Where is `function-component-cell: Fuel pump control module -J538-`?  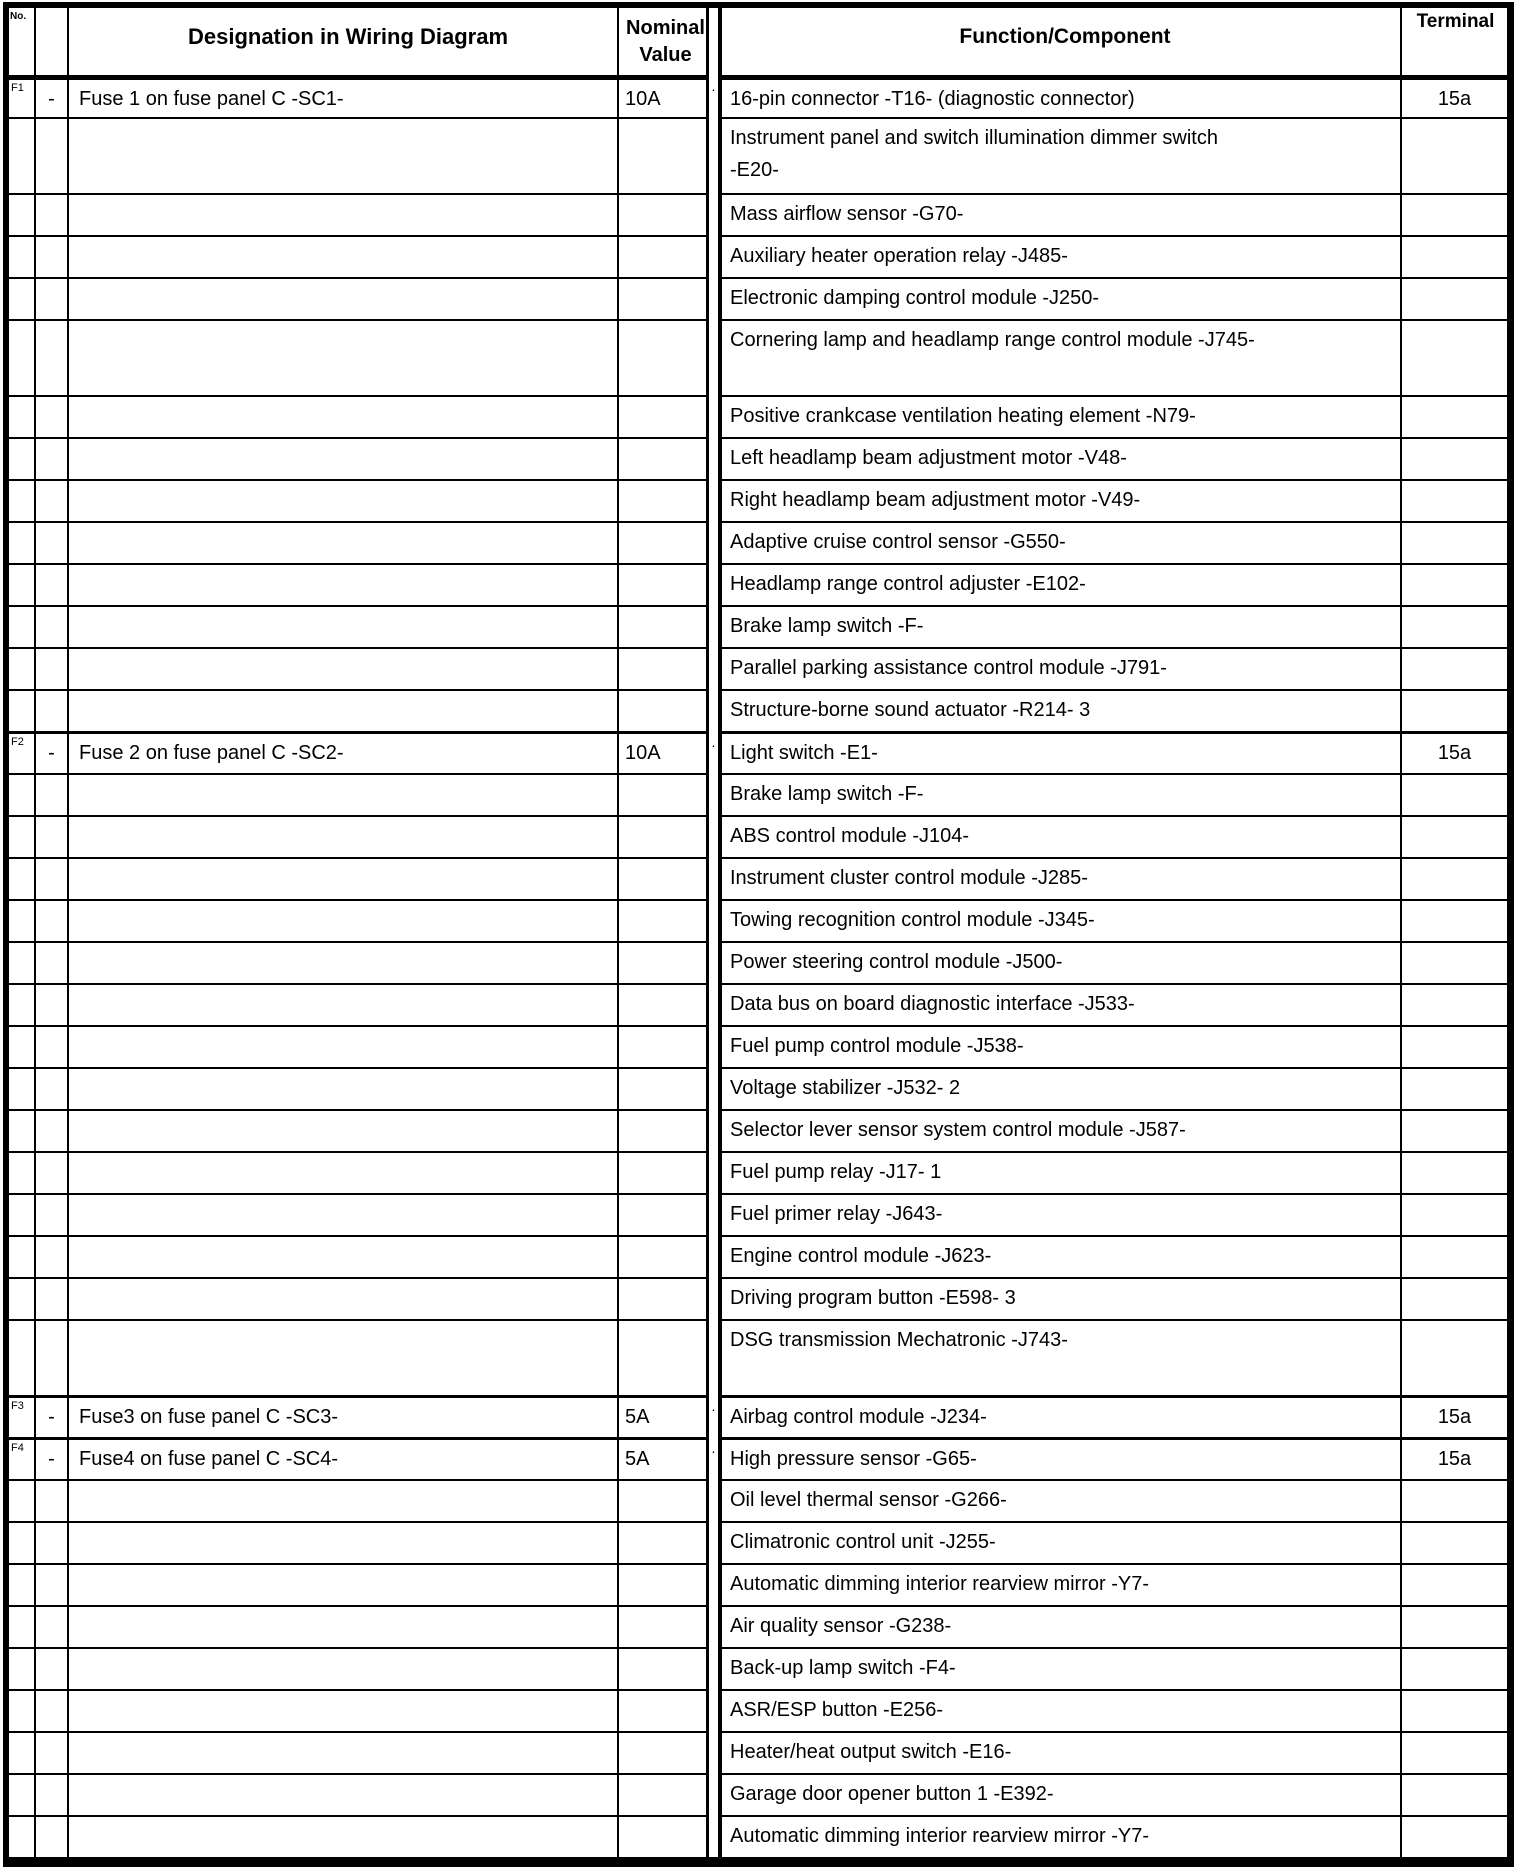 function-component-cell: Fuel pump control module -J538- is located at coordinates (1062, 1046).